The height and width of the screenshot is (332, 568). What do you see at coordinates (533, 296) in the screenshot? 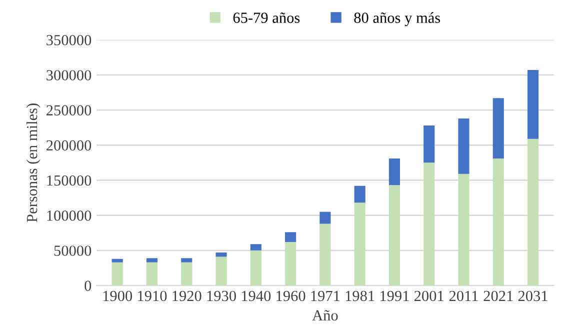
I see `x-tick-label: 2031` at bounding box center [533, 296].